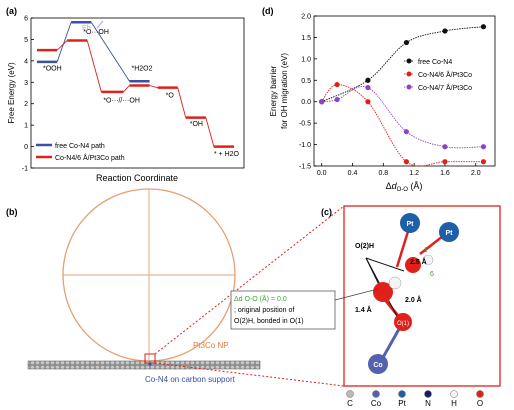 Image resolution: width=514 pixels, height=410 pixels. Describe the element at coordinates (322, 173) in the screenshot. I see `panel-d-xtick-label: 0.0` at that location.